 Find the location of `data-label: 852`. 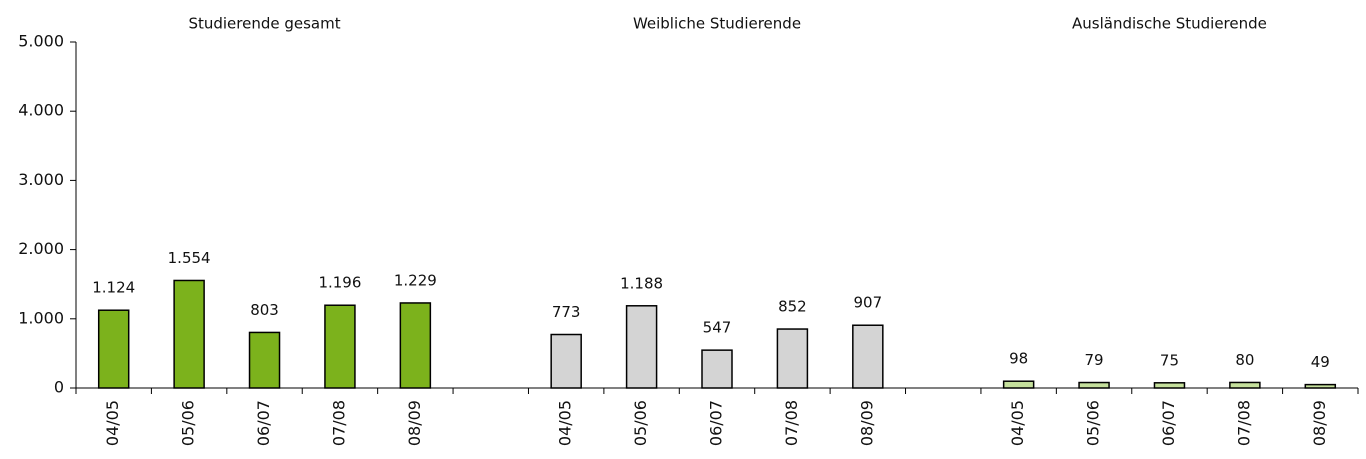

data-label: 852 is located at coordinates (792, 307).